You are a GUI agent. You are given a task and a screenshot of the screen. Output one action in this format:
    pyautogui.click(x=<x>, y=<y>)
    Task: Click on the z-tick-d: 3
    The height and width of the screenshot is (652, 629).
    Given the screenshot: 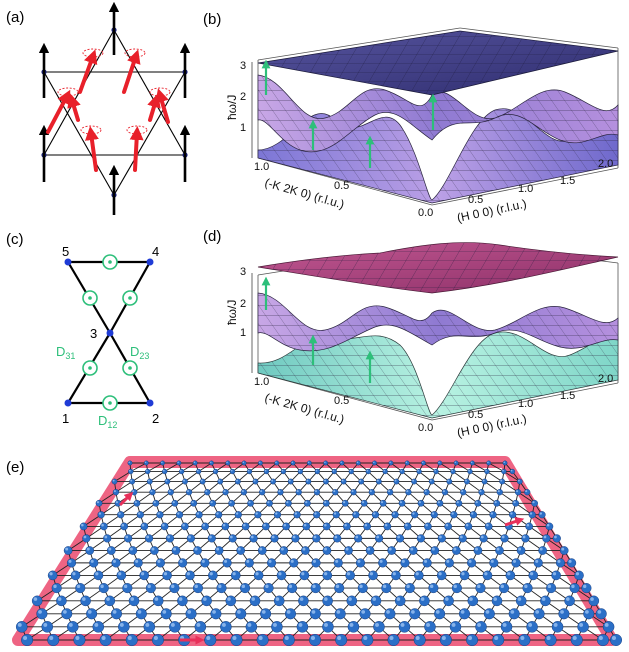 What is the action you would take?
    pyautogui.click(x=243, y=272)
    